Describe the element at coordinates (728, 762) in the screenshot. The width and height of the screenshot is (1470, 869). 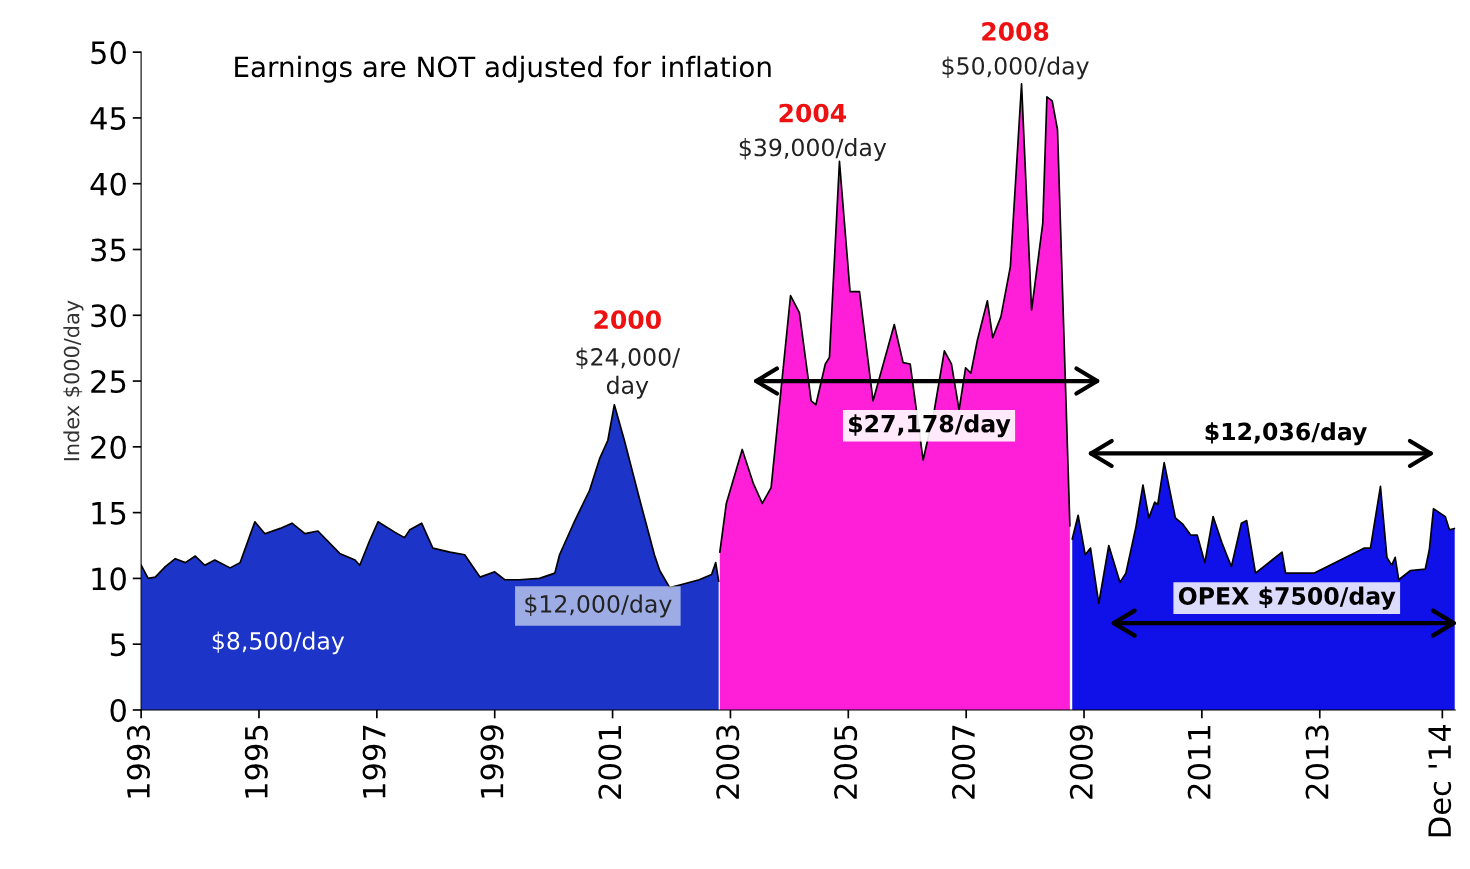
I see `x-tick-label: 2003` at that location.